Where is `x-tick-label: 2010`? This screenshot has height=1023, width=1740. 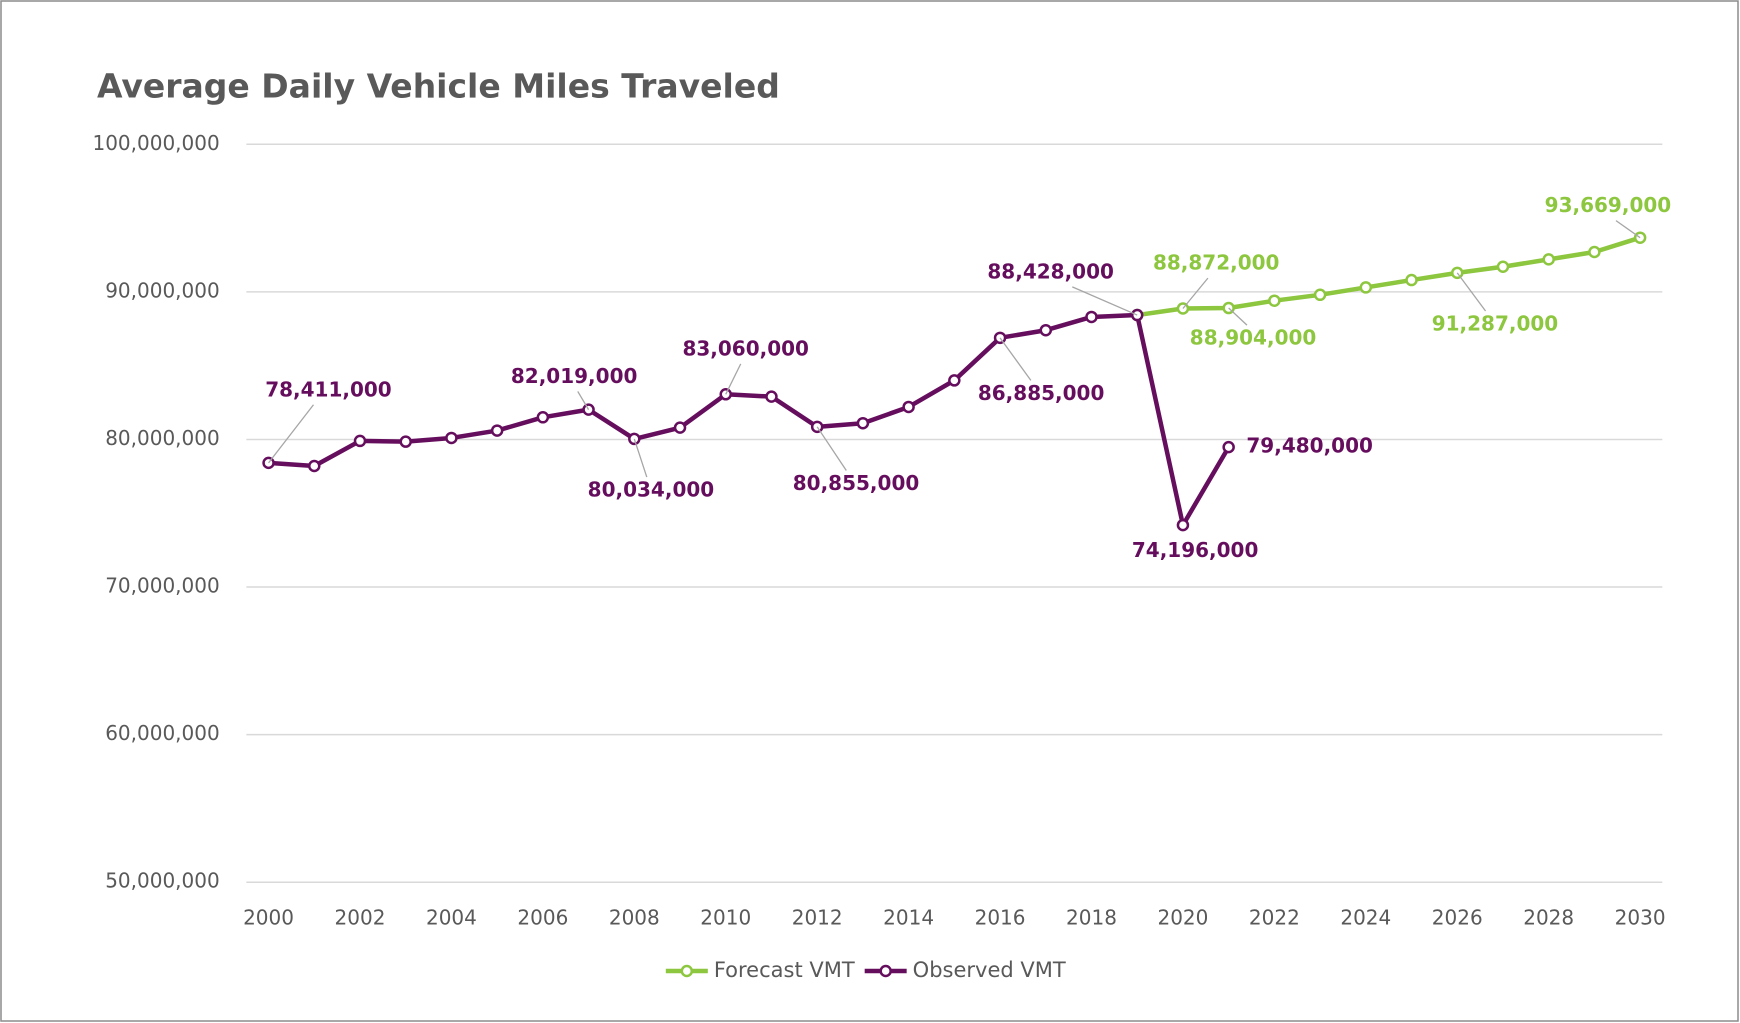
x-tick-label: 2010 is located at coordinates (725, 917).